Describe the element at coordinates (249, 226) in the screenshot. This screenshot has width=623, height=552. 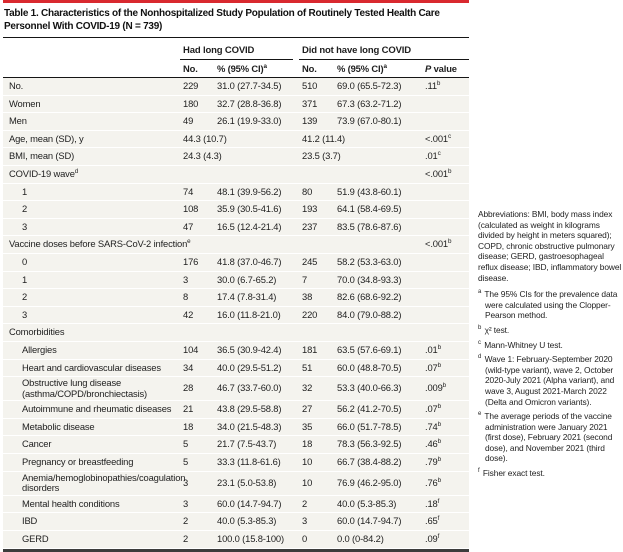
I see `cell-pct-long-covid: 16.5 (12.4-21.4)` at that location.